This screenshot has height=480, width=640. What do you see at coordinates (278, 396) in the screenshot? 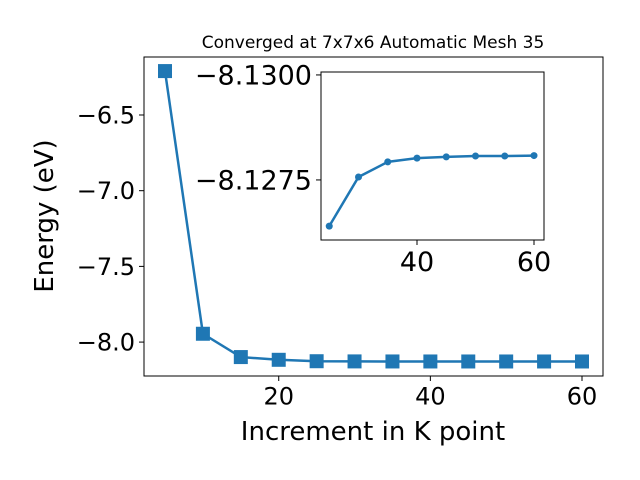
I see `x-tick-label: 20` at bounding box center [278, 396].